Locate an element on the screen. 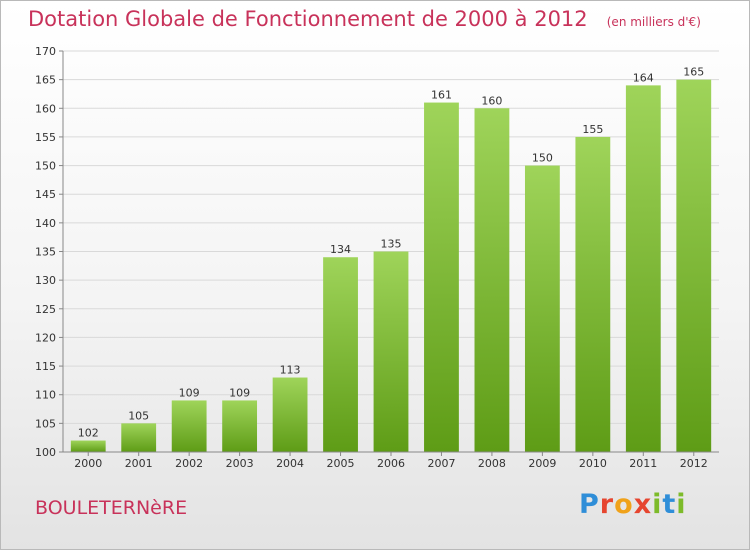 The height and width of the screenshot is (550, 750). x-tick-label: 2003 is located at coordinates (240, 463).